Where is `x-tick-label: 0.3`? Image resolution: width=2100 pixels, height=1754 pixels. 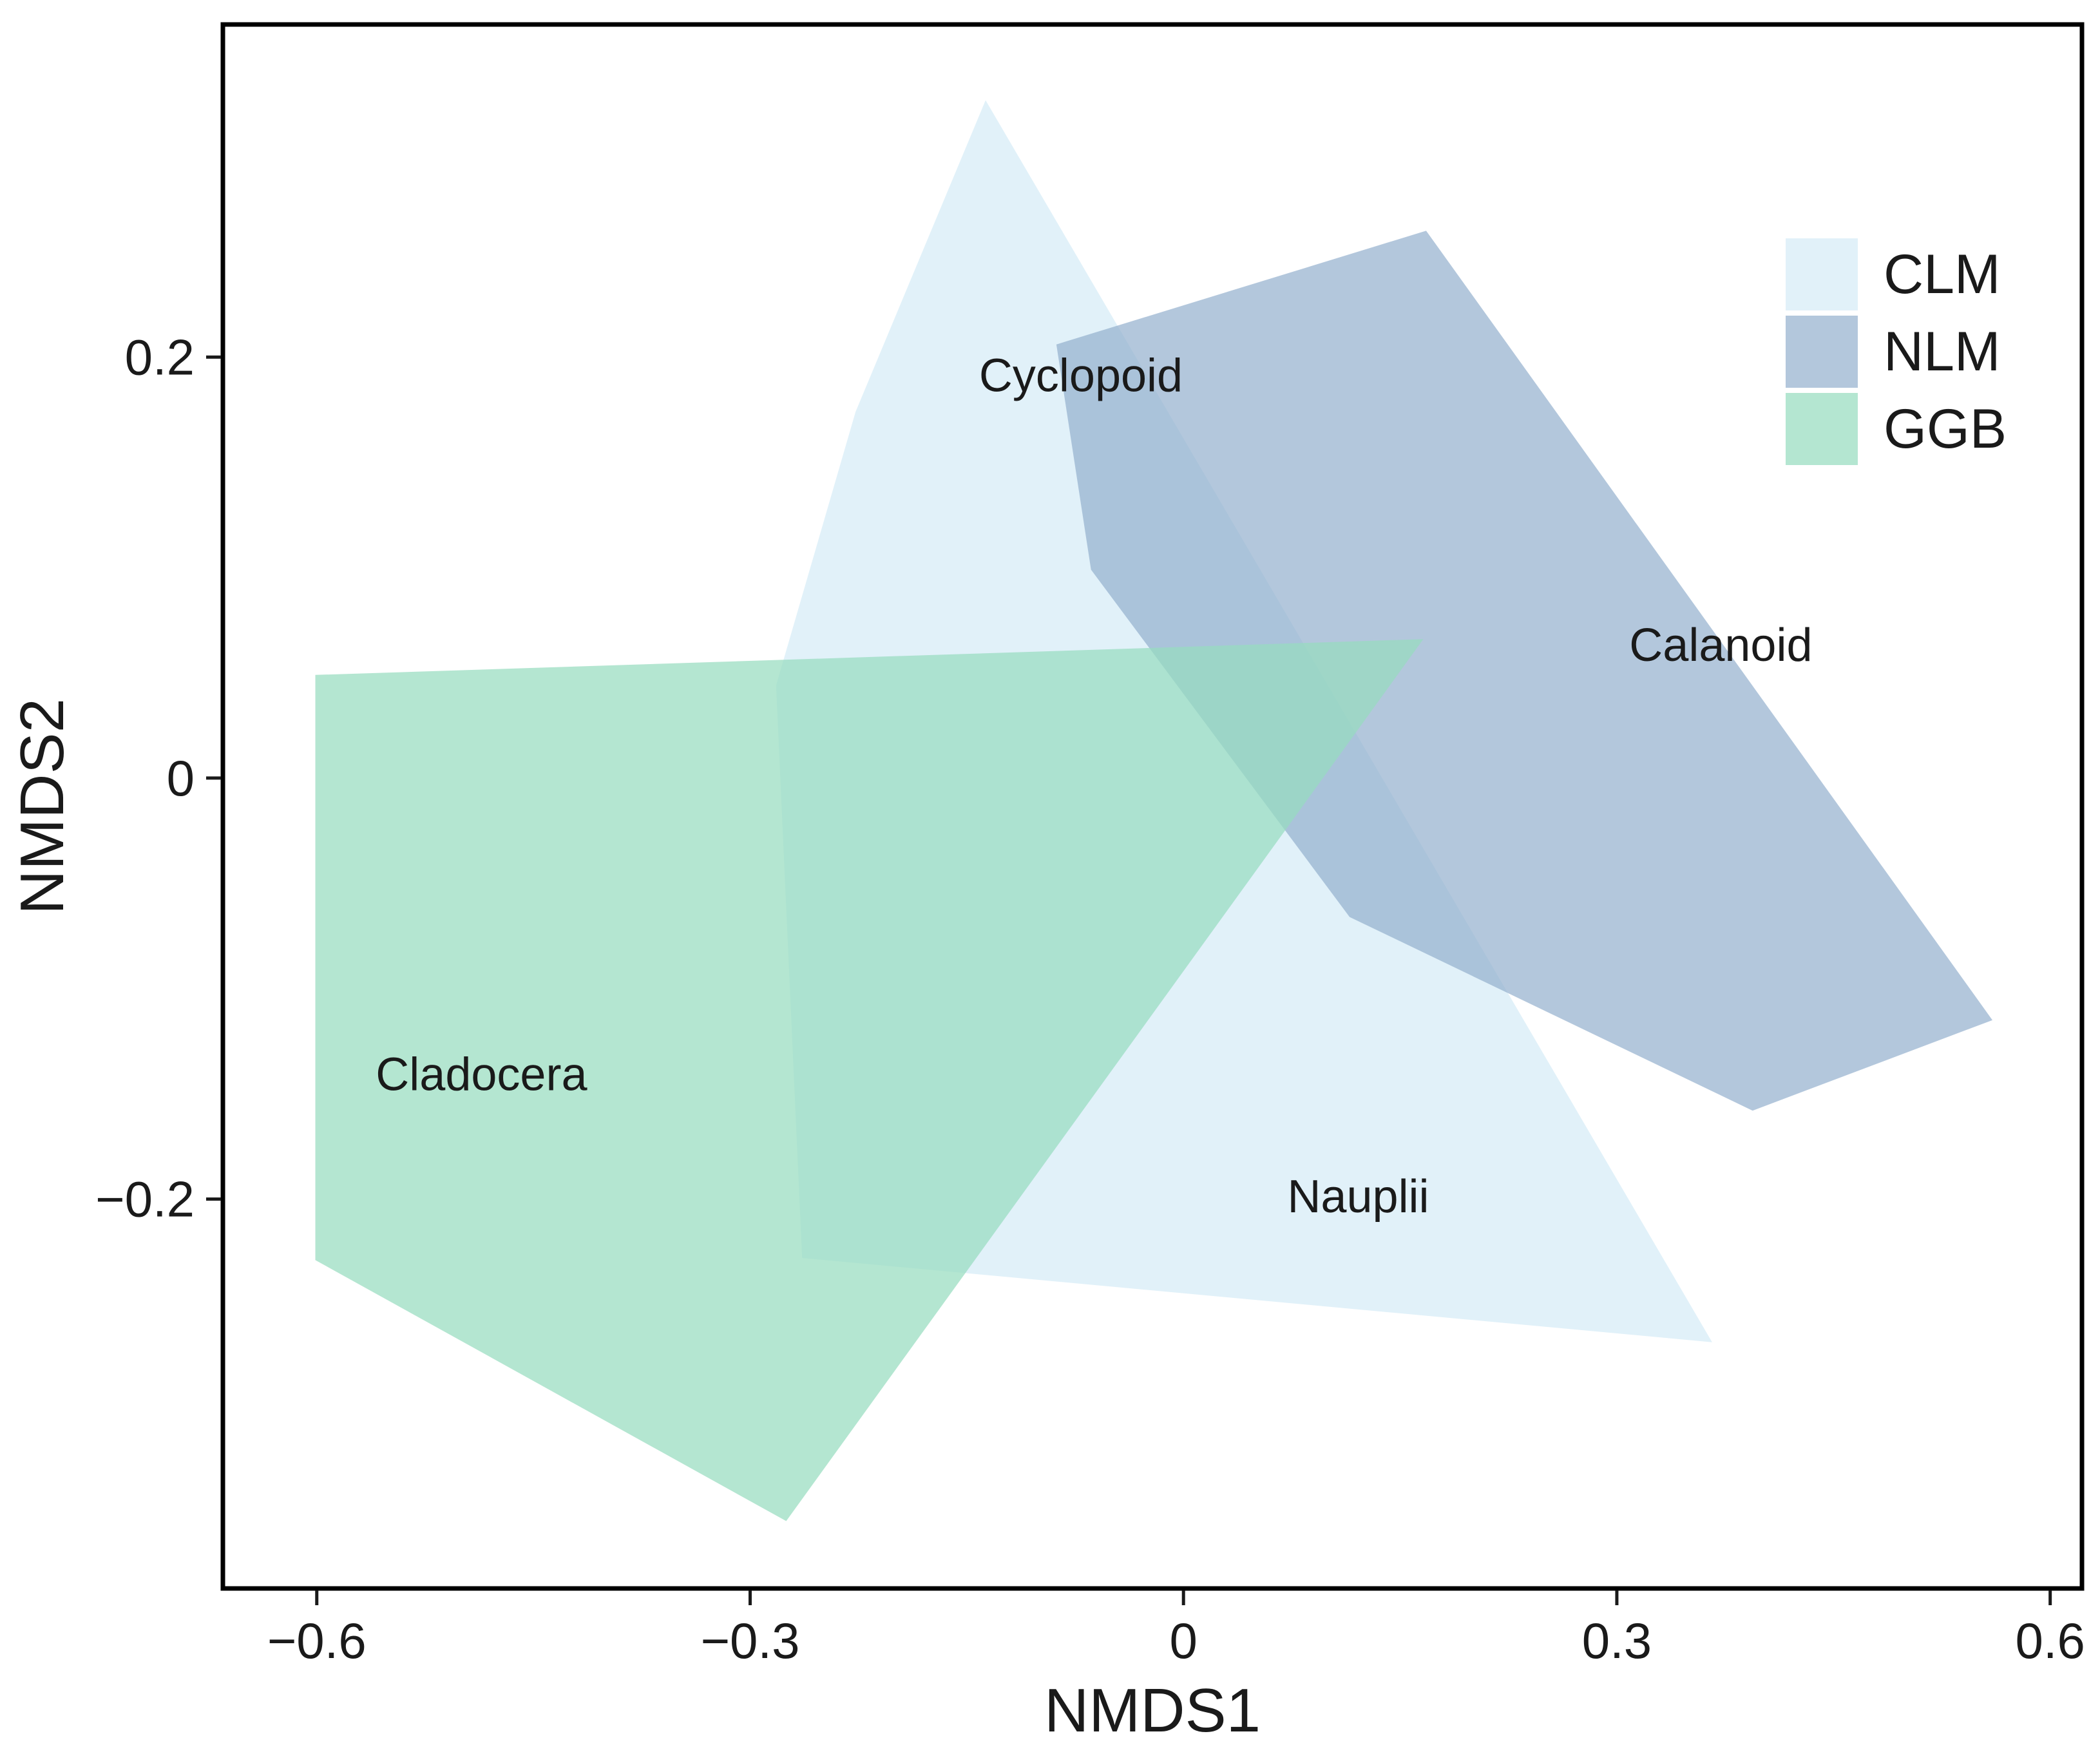
x-tick-label: 0.3 is located at coordinates (1617, 1640).